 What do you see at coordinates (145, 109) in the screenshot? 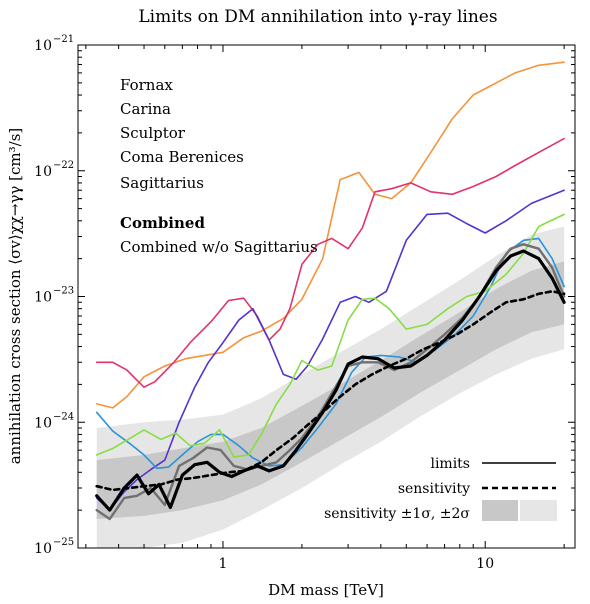
I see `legend-item: Carina` at bounding box center [145, 109].